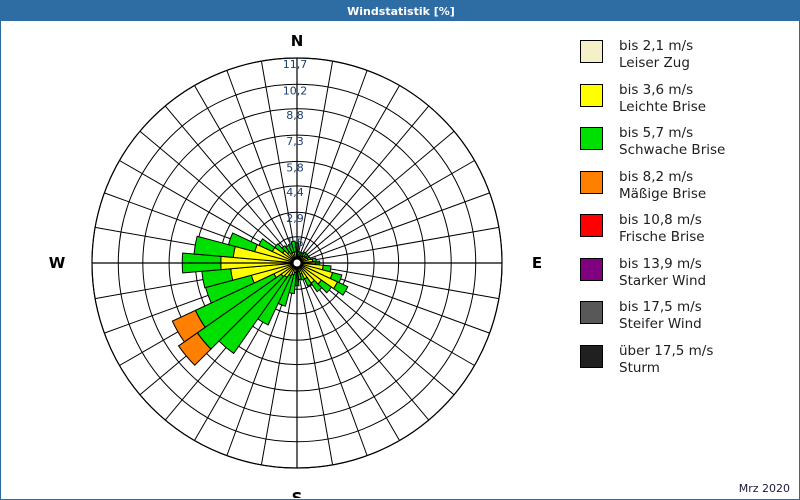 The width and height of the screenshot is (800, 500). I want to click on legend-label: bis 13,9 m/s Starker Wind, so click(662, 273).